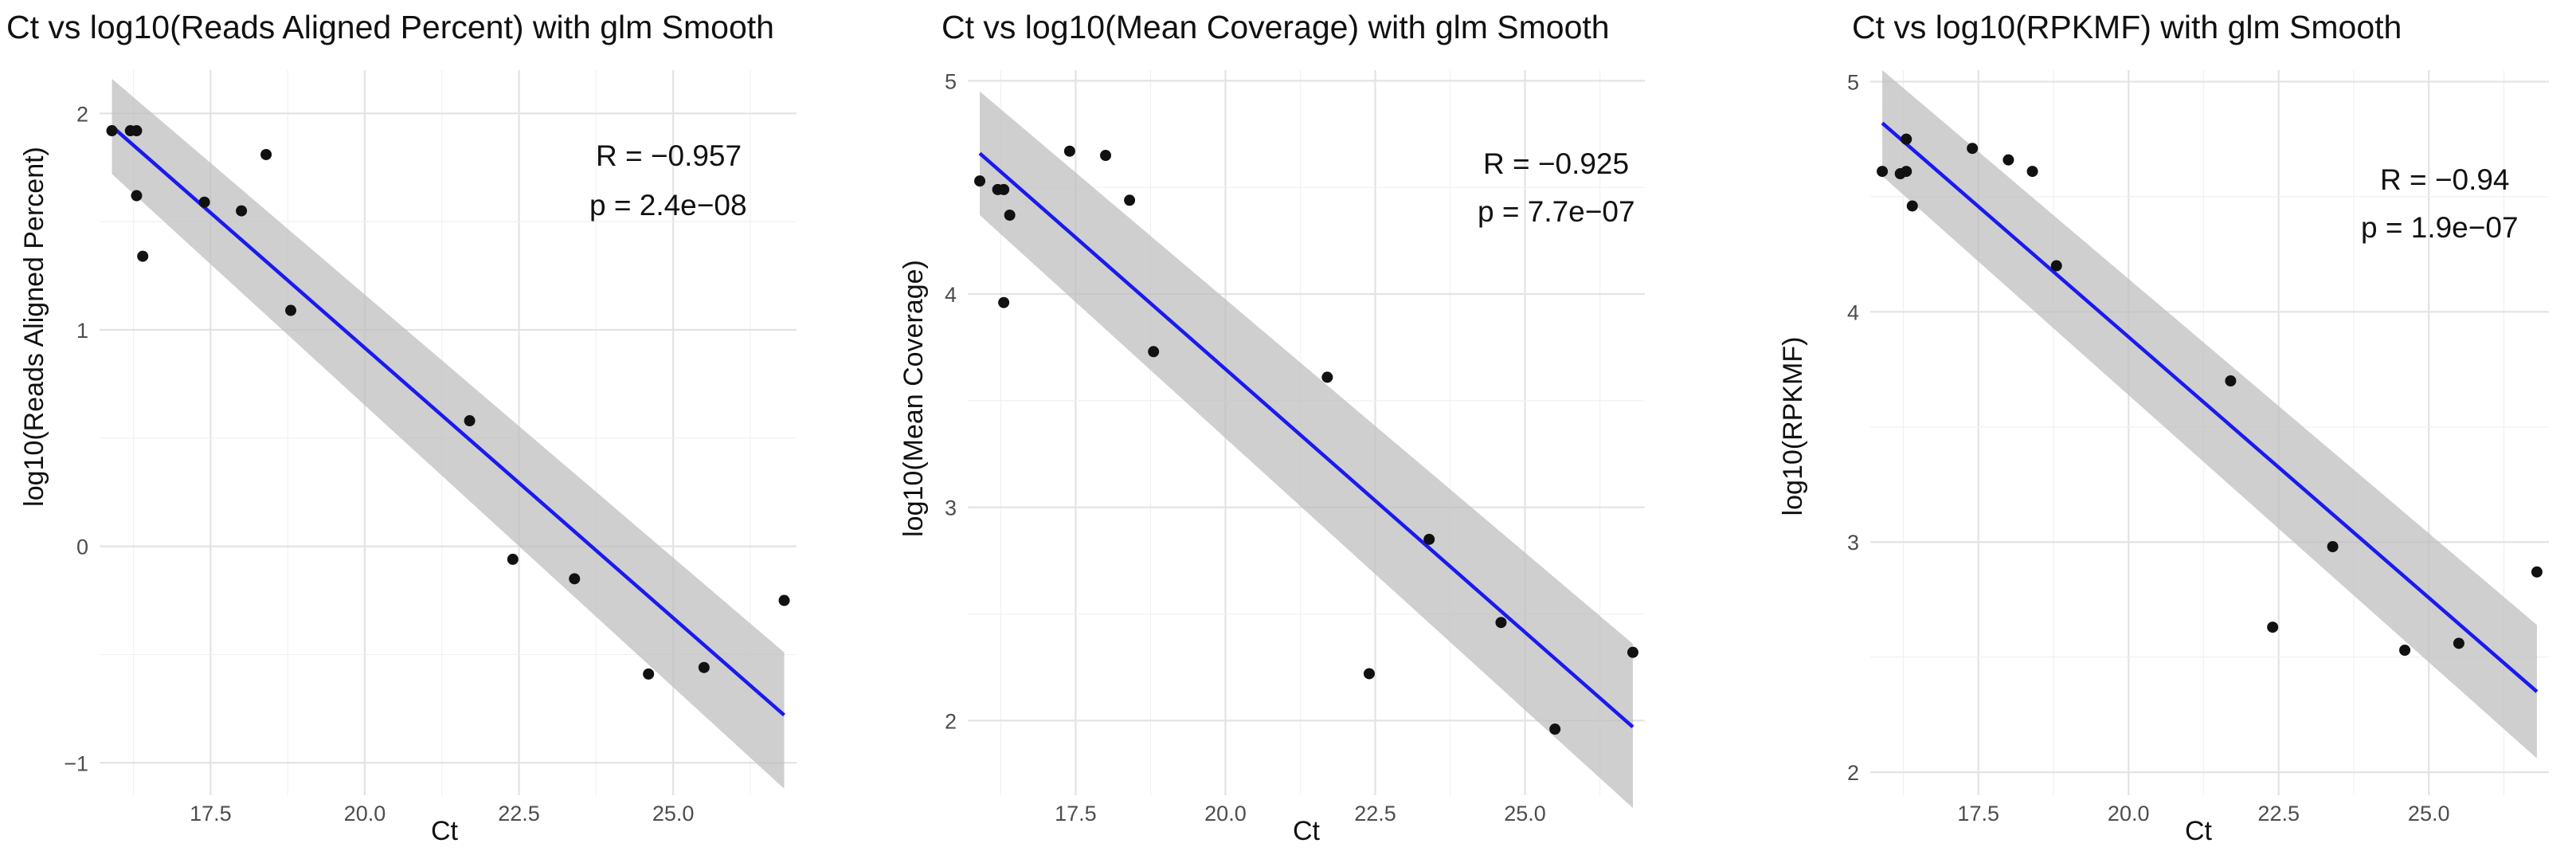 The width and height of the screenshot is (2576, 855). Describe the element at coordinates (668, 206) in the screenshot. I see `correlation-p: p = 2.4e−08` at that location.